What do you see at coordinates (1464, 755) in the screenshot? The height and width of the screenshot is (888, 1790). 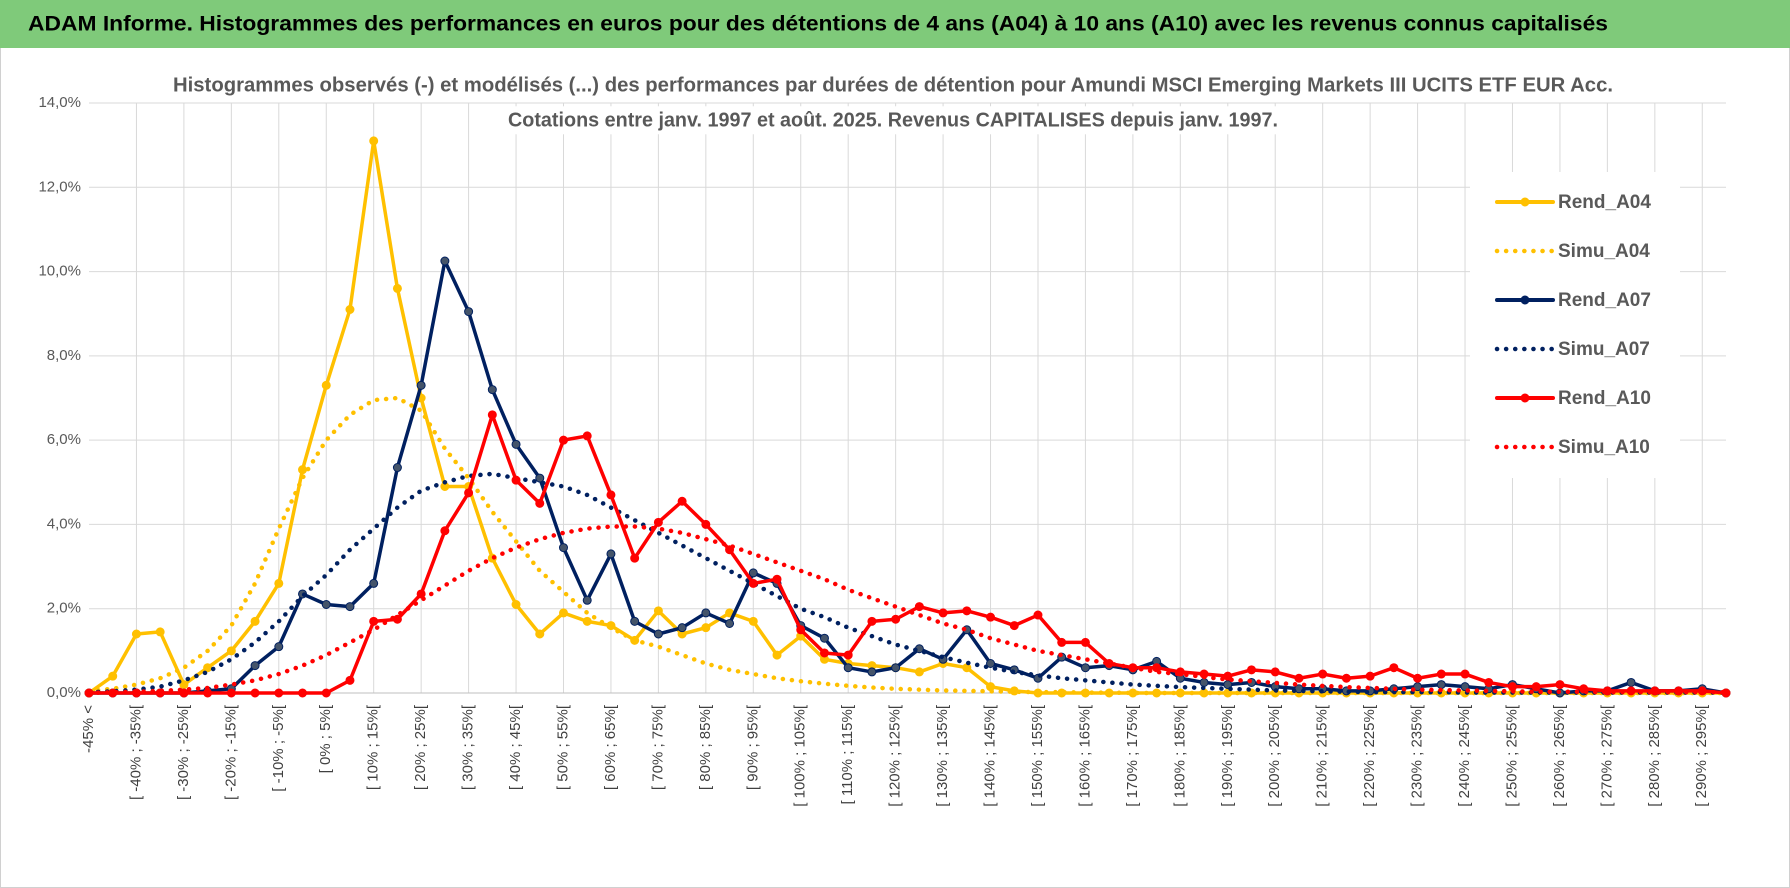 I see `x-tick-label: [ 240% ; 245%[` at bounding box center [1464, 755].